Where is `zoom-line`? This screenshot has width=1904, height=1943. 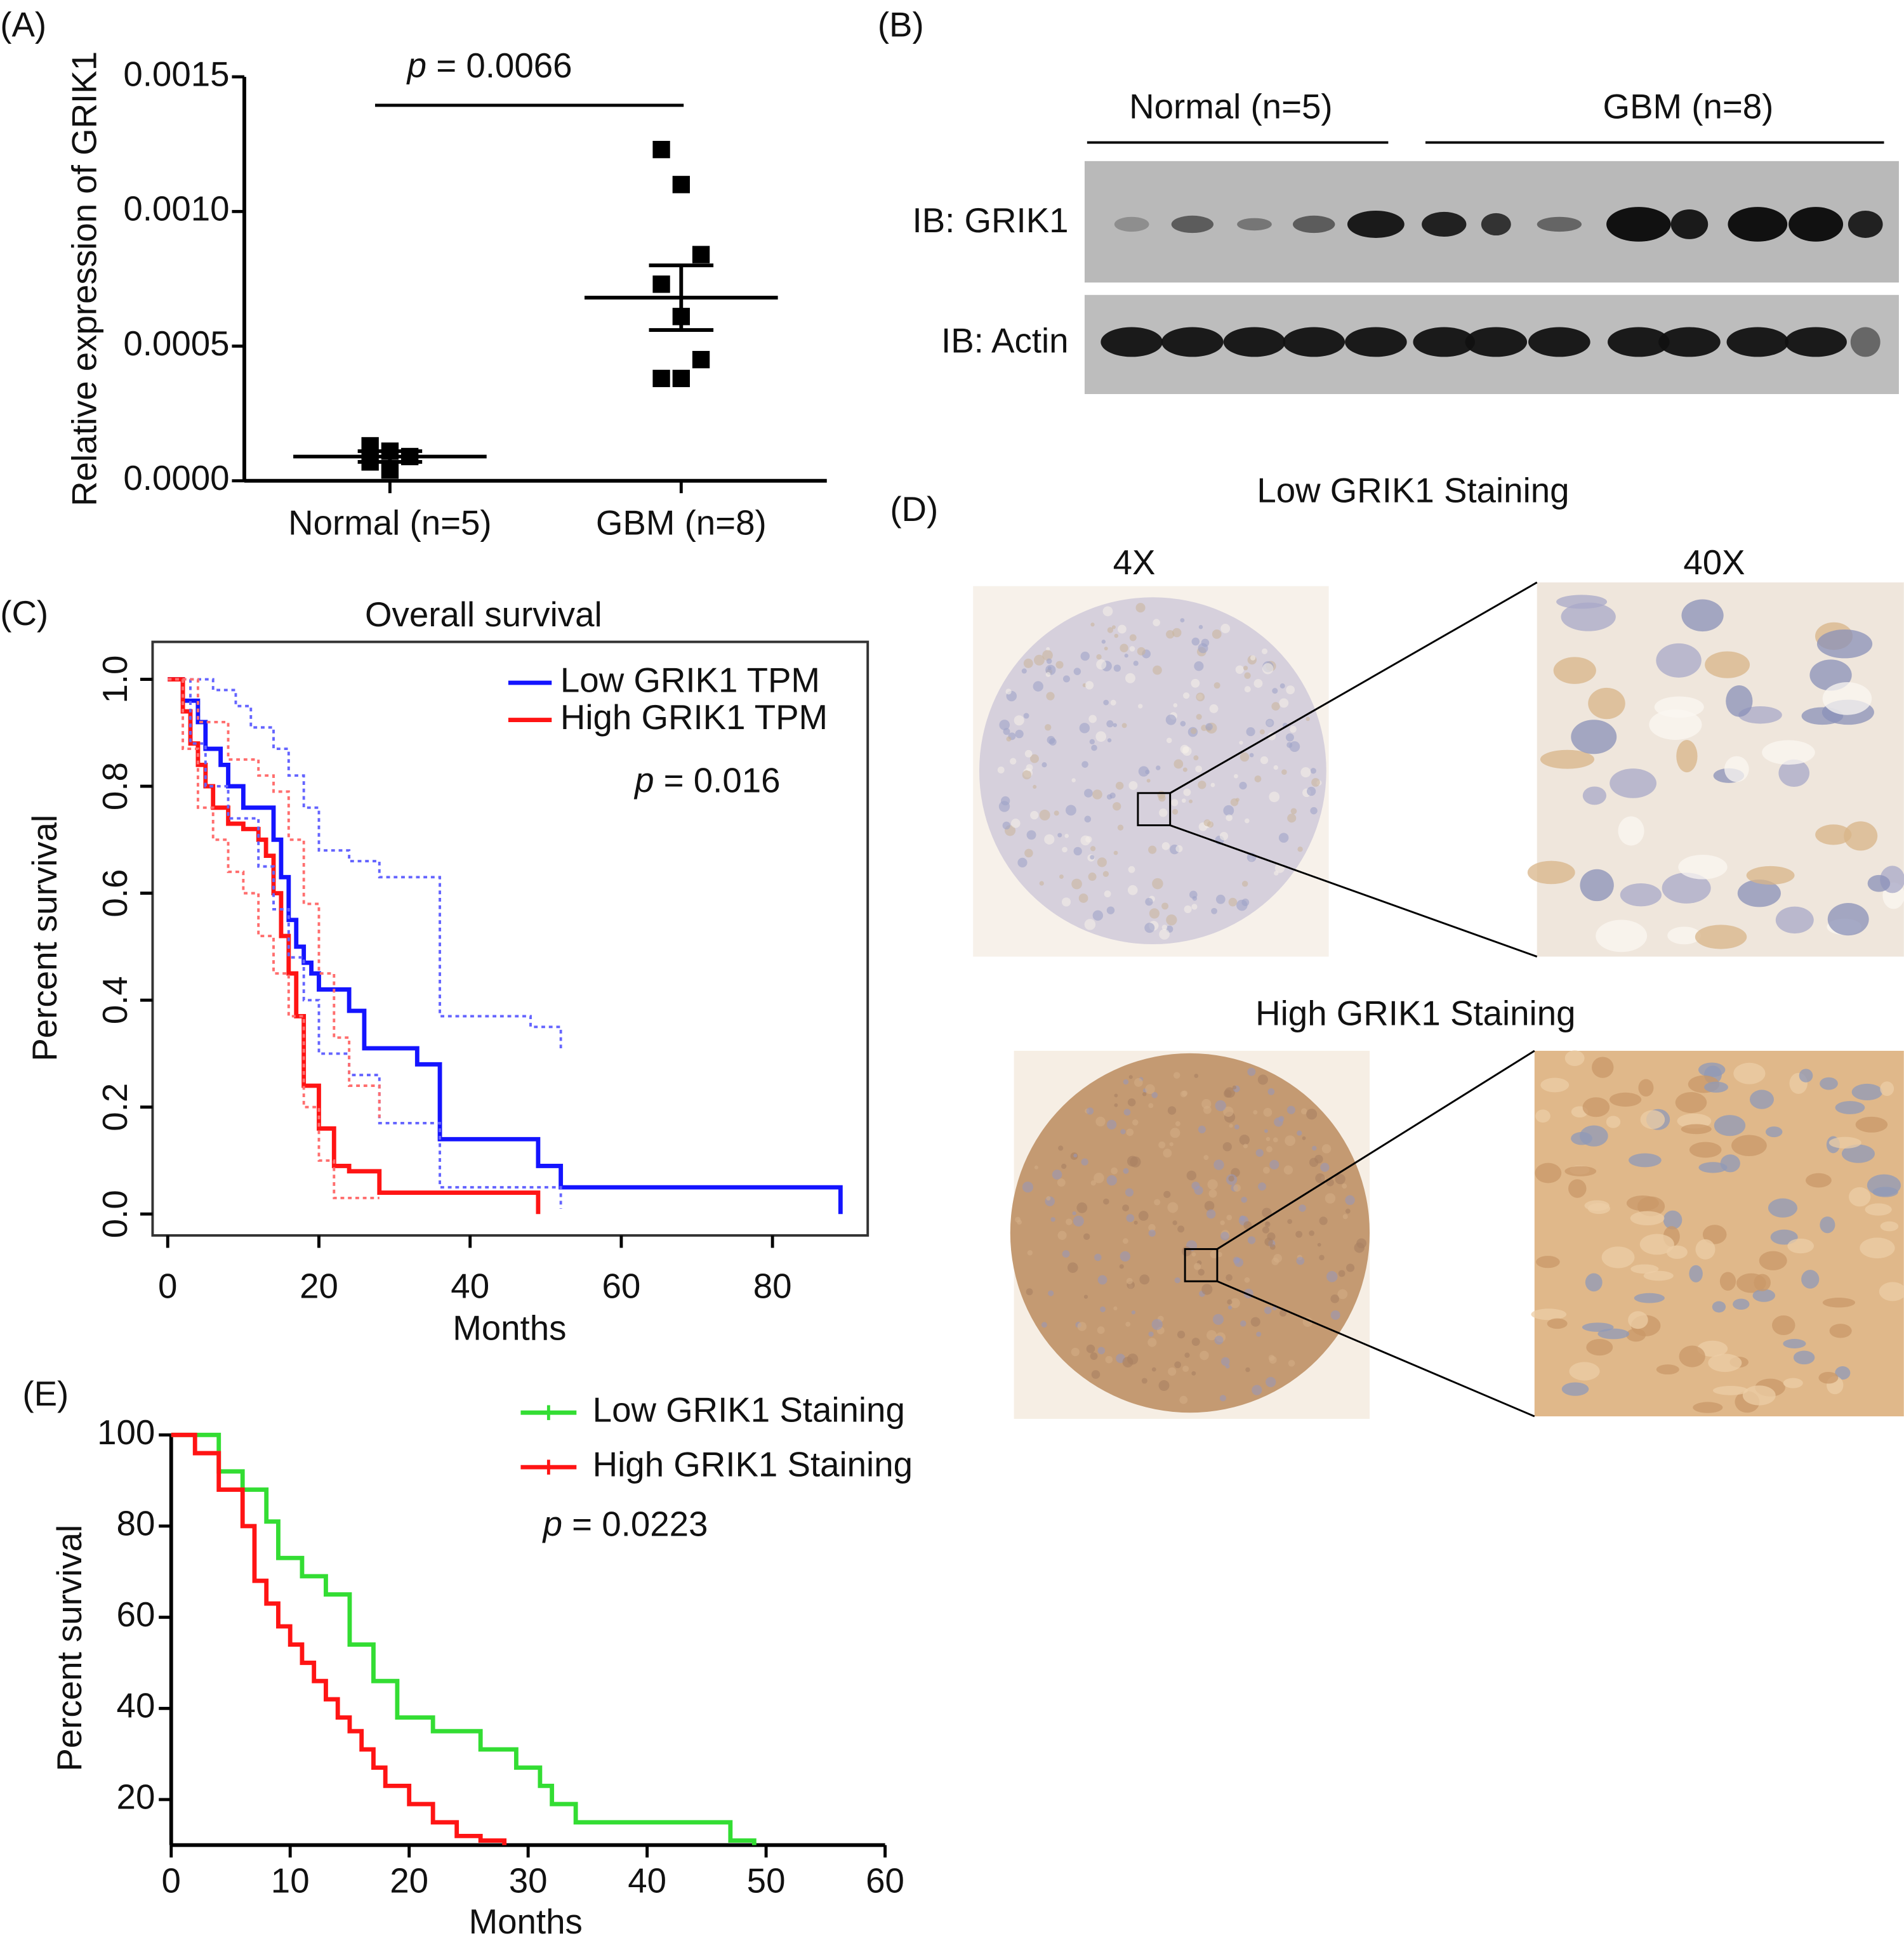 zoom-line is located at coordinates (1354, 687).